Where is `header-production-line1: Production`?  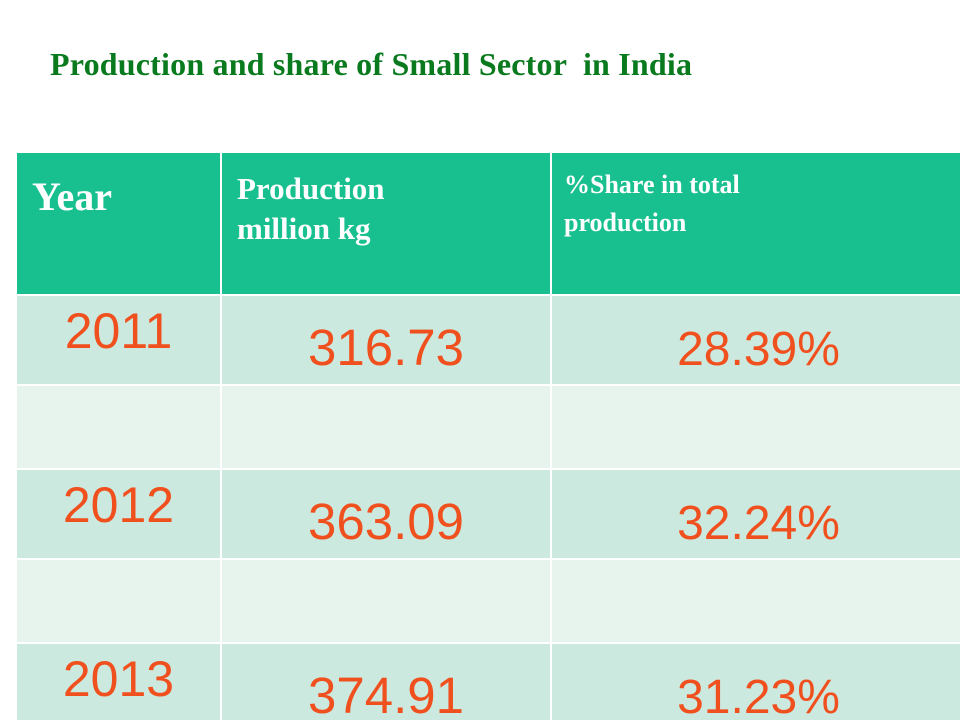
header-production-line1: Production is located at coordinates (311, 188).